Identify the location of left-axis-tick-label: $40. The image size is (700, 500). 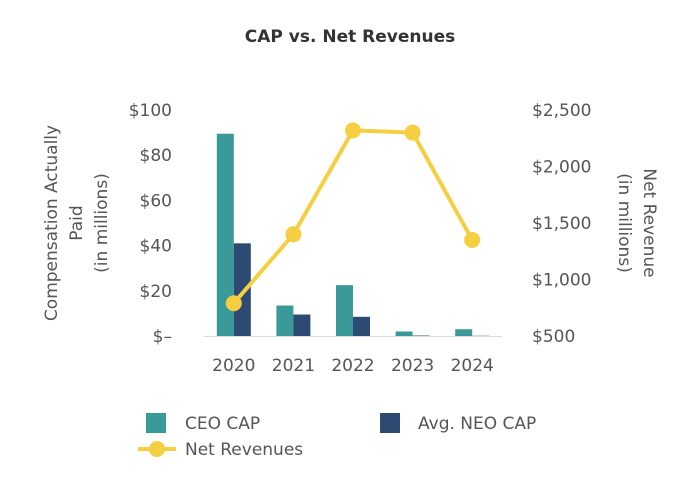
(156, 247).